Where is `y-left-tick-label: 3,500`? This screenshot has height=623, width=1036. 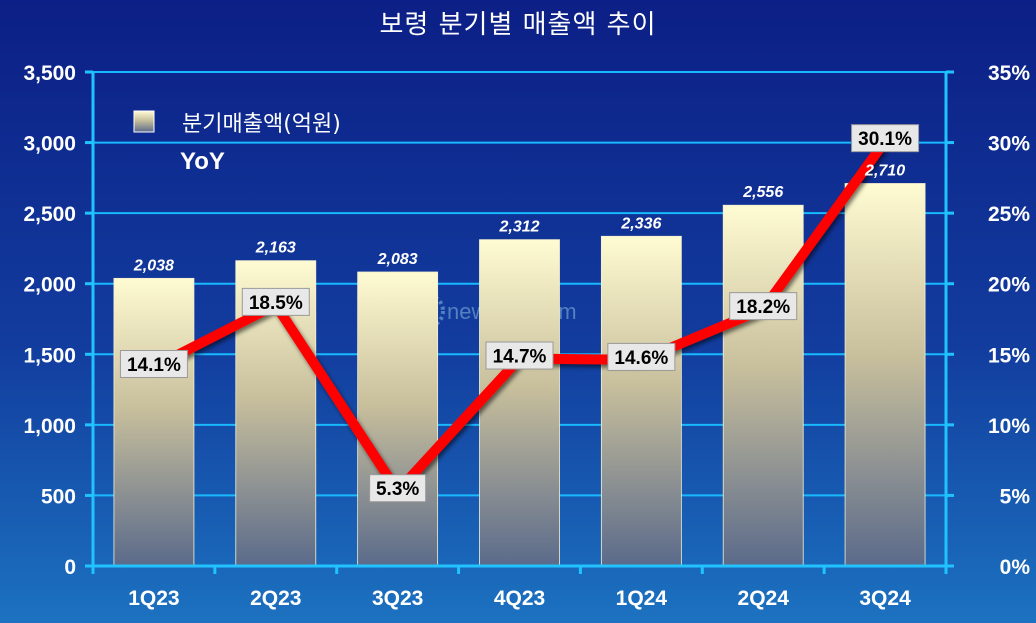
y-left-tick-label: 3,500 is located at coordinates (49, 73).